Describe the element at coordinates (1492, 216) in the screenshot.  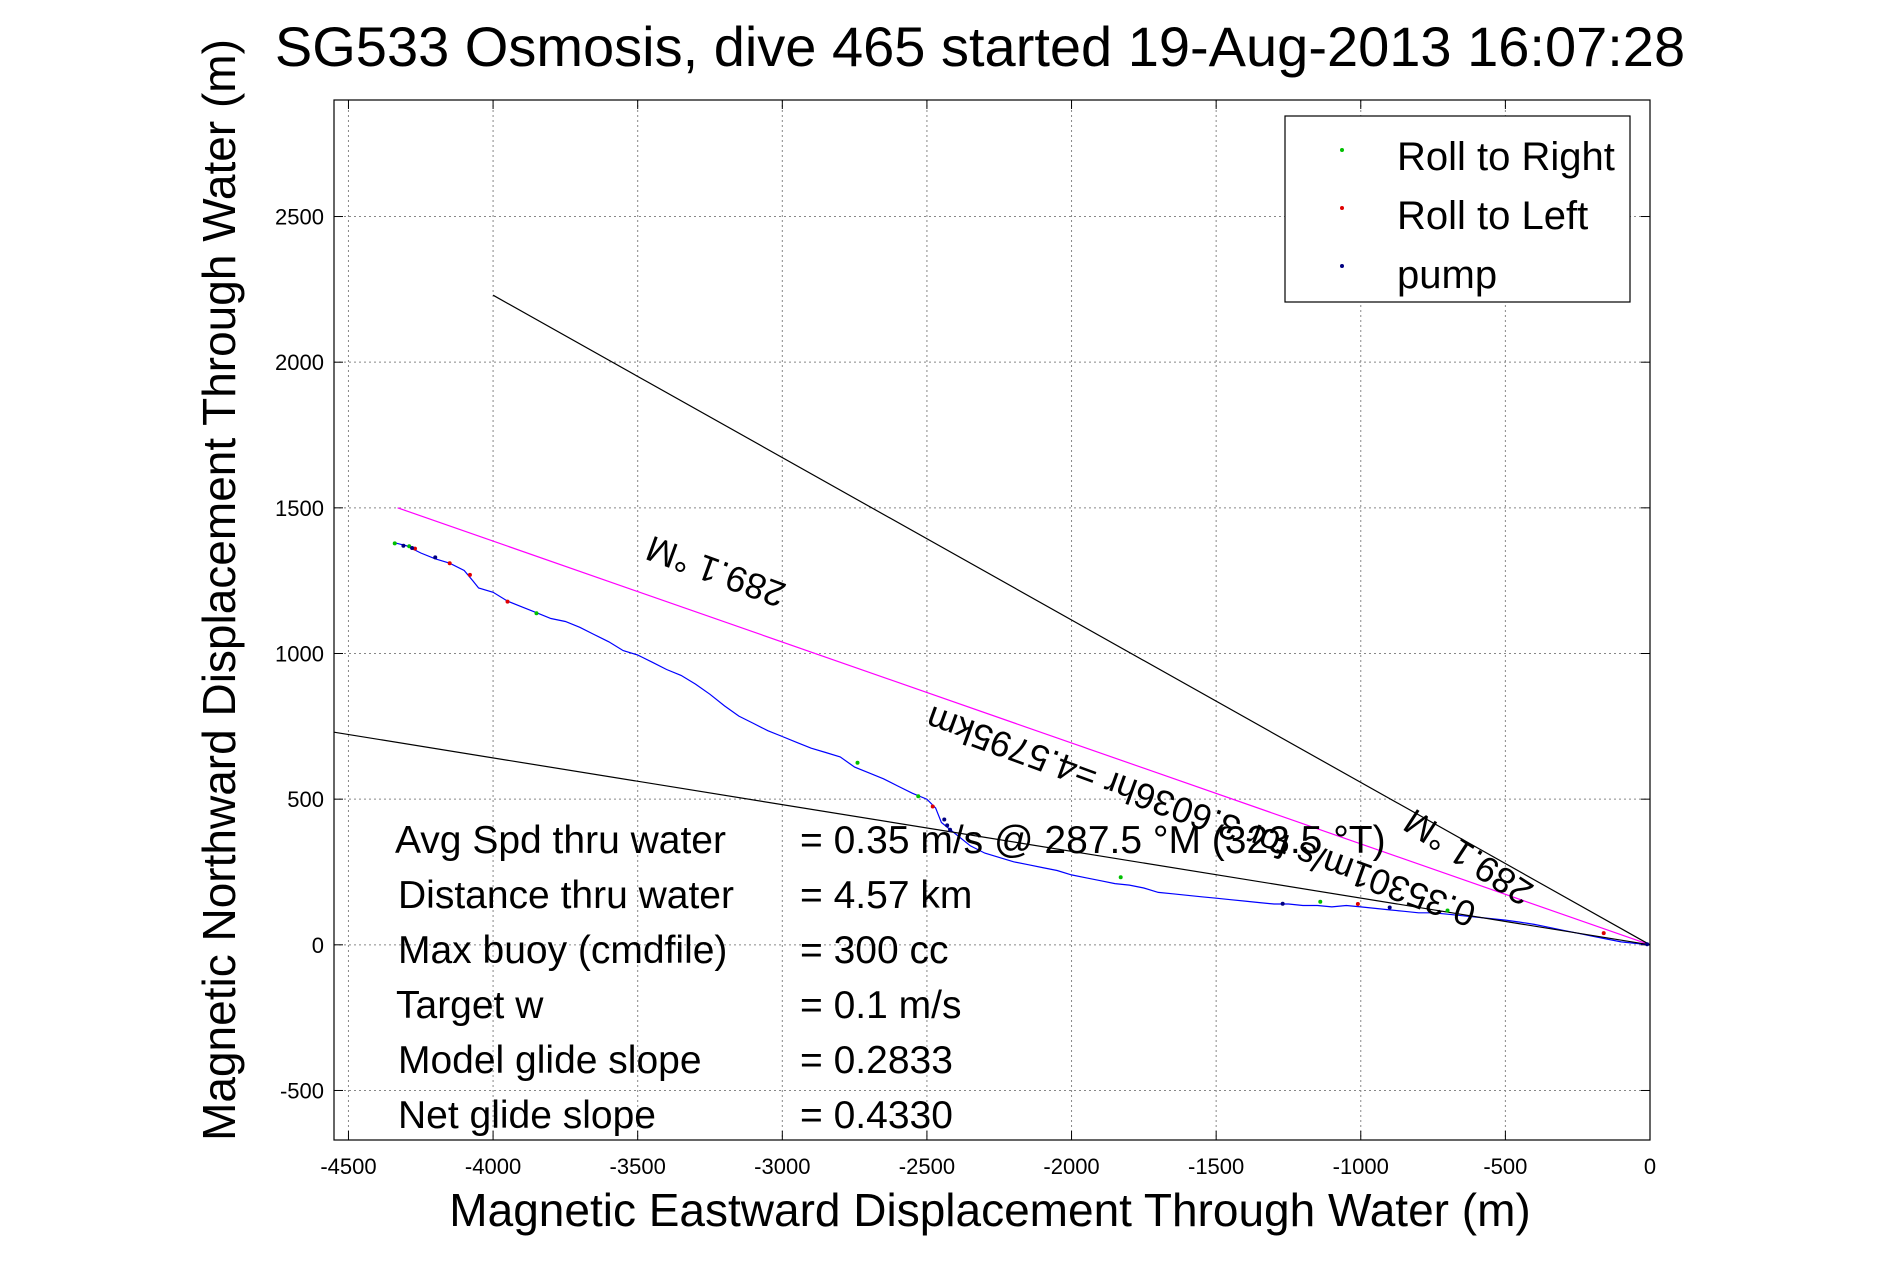
I see `legend-label-roll-left: Roll to Left` at that location.